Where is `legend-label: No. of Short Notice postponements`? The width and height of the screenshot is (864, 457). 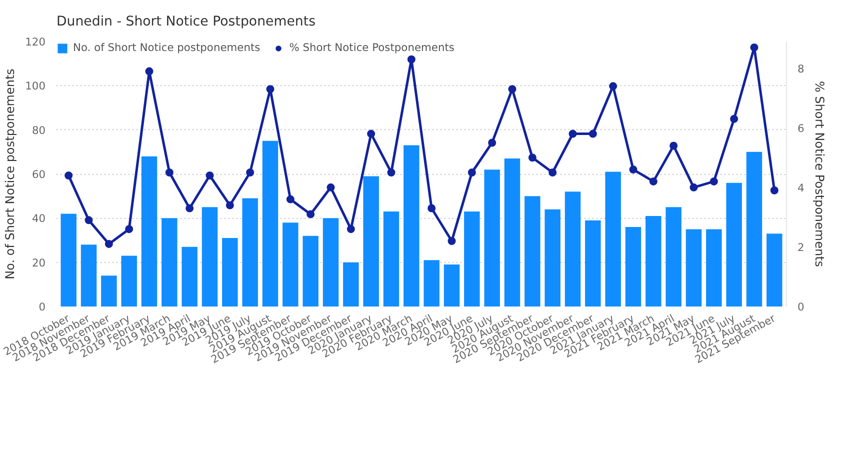 legend-label: No. of Short Notice postponements is located at coordinates (166, 47).